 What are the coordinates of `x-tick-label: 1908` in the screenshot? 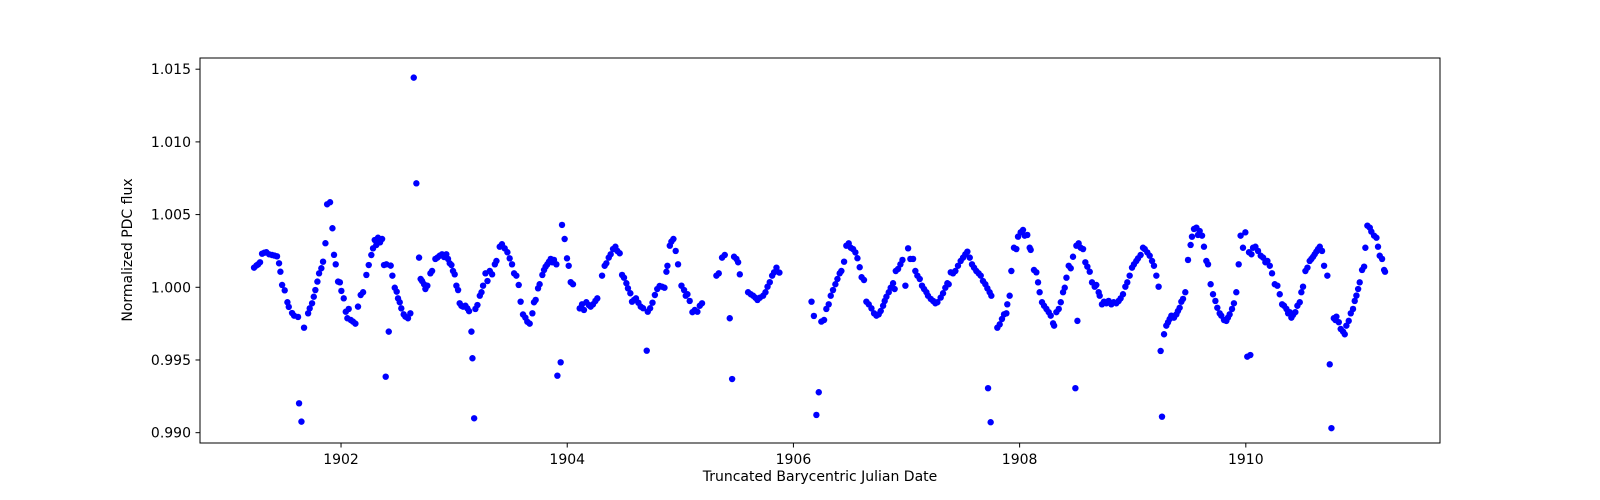 It's located at (1020, 460).